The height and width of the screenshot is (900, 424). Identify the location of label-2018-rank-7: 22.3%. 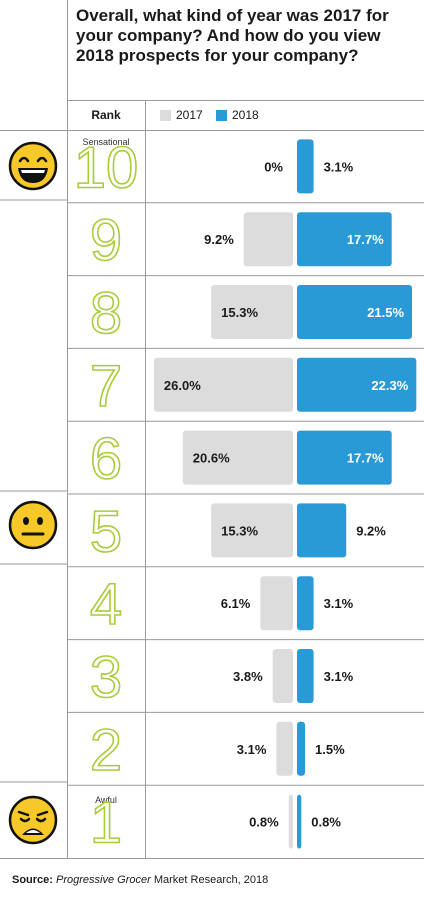
(389, 385).